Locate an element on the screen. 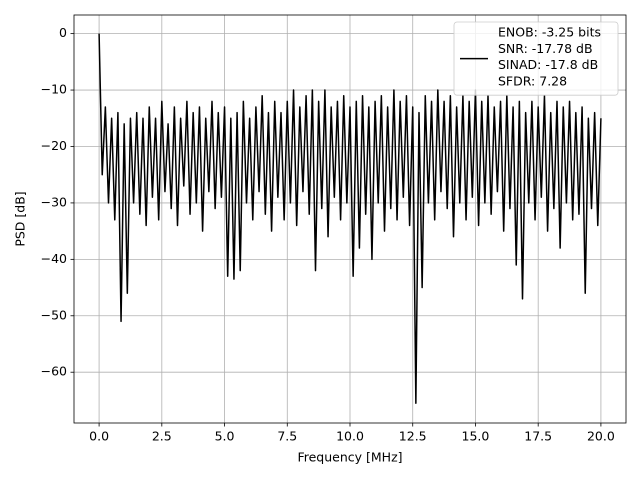 The height and width of the screenshot is (480, 640). legend-label: SINAD: -17.8 dB is located at coordinates (548, 64).